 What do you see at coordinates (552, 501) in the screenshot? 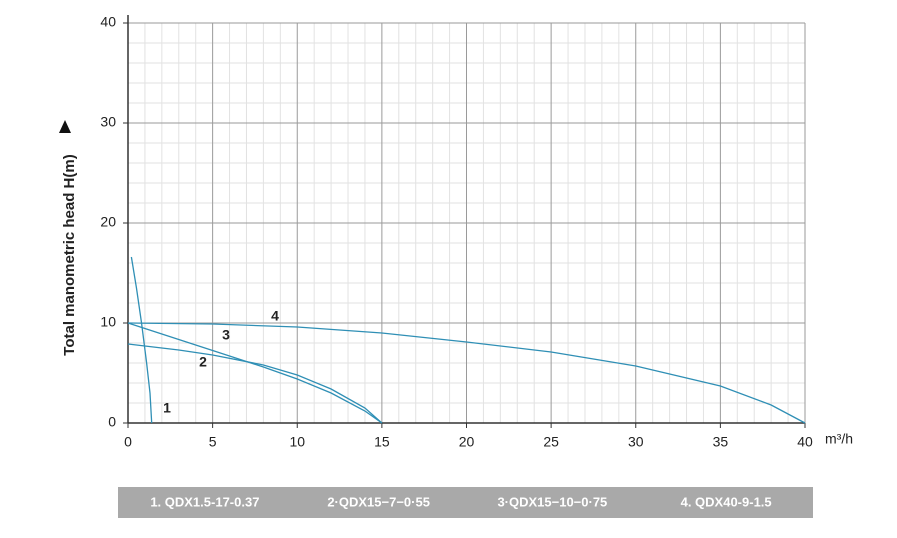
I see `legend-entry: 3·QDX15−10−0·75` at bounding box center [552, 501].